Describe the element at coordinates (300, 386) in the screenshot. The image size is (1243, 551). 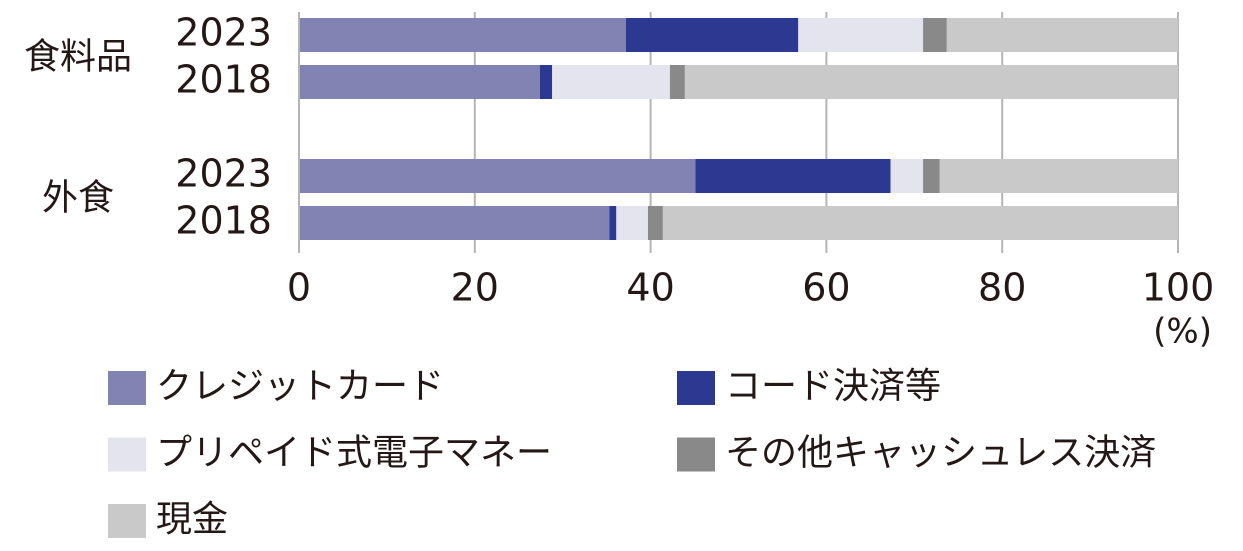
I see `legend-label: クレジットカード` at that location.